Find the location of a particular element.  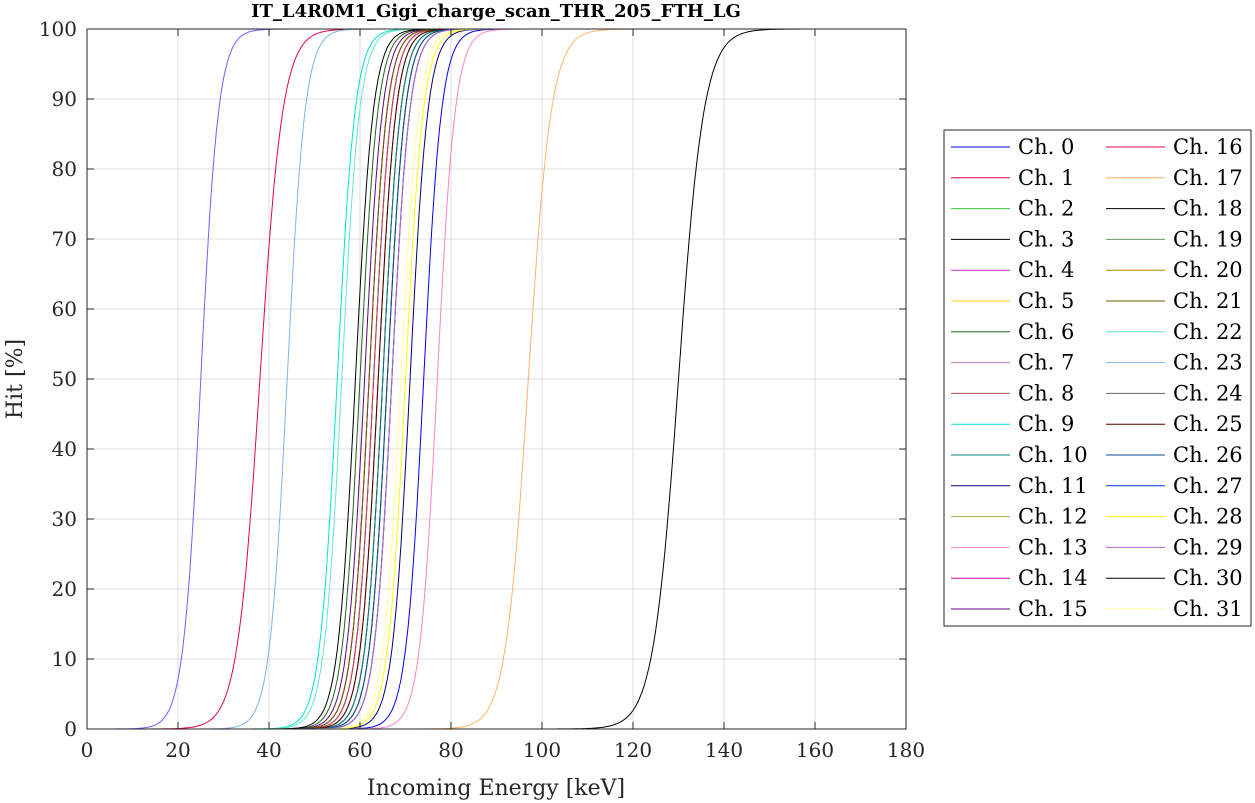

legend-label: Ch. 28 is located at coordinates (1208, 517).